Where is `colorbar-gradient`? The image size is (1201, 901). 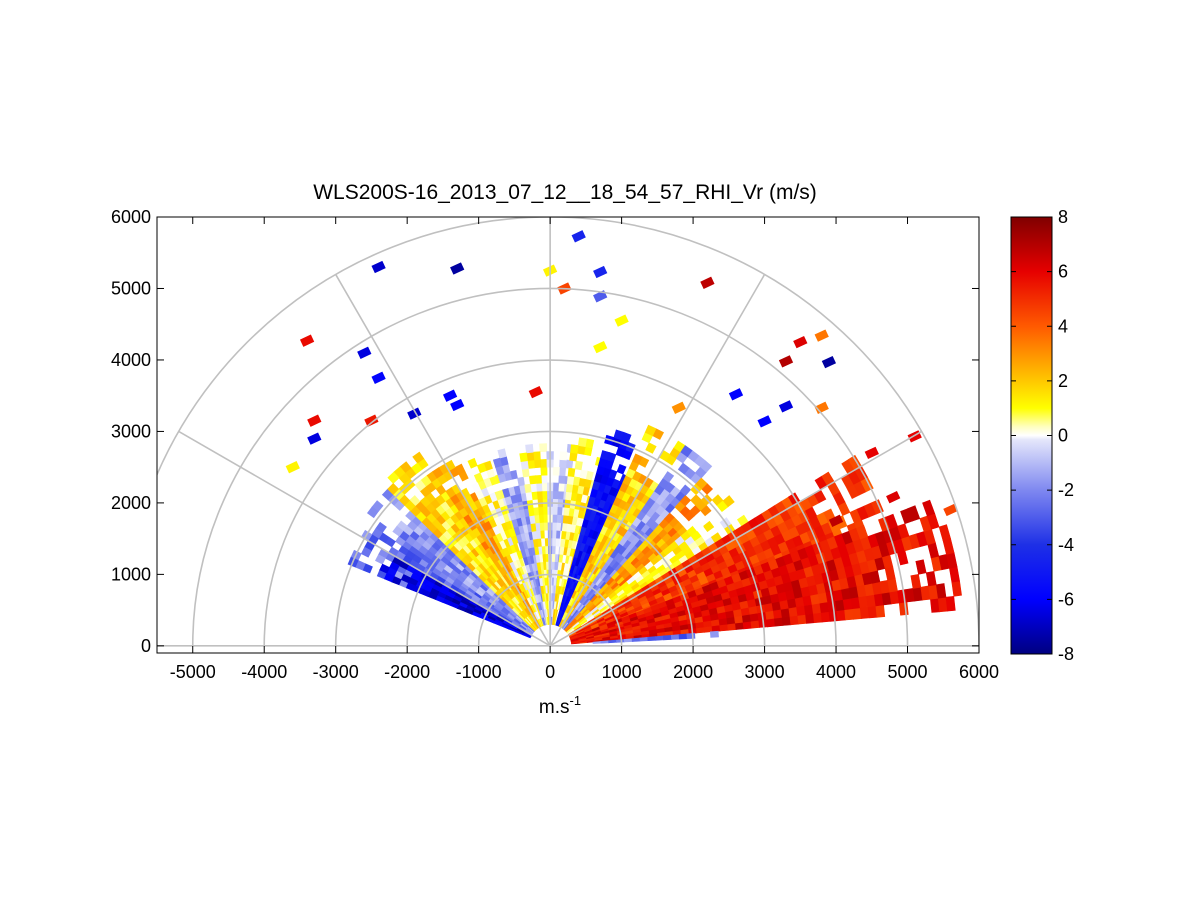
colorbar-gradient is located at coordinates (1031, 435).